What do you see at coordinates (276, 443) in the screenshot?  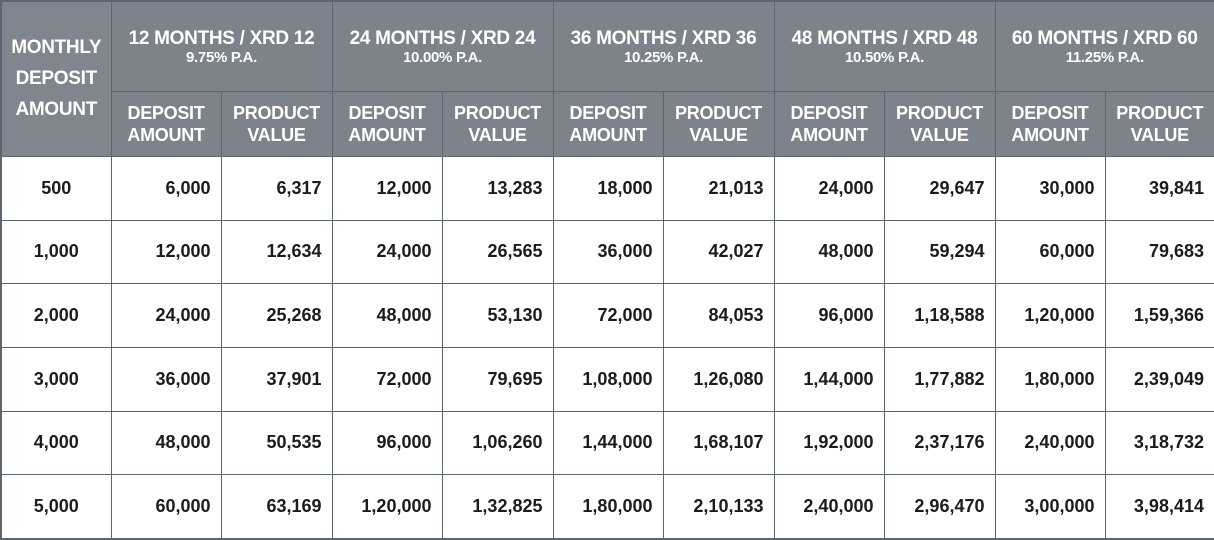 I see `value-cell: 50,535` at bounding box center [276, 443].